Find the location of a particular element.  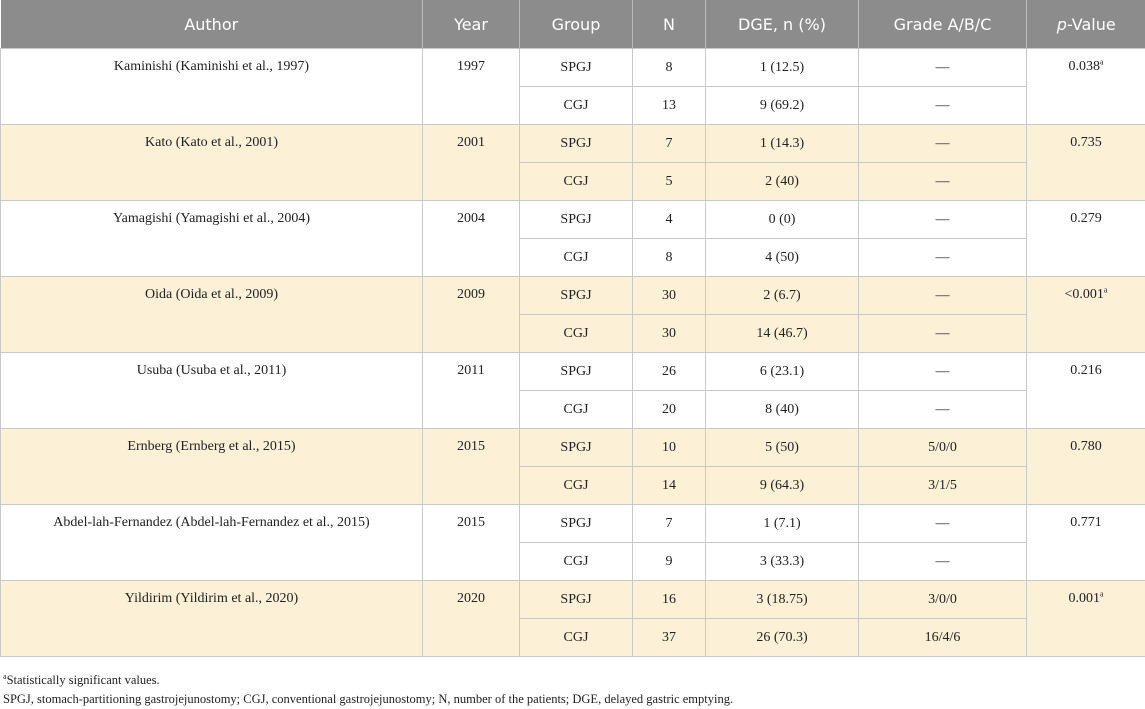

header-p-value: p-Value is located at coordinates (1085, 24).